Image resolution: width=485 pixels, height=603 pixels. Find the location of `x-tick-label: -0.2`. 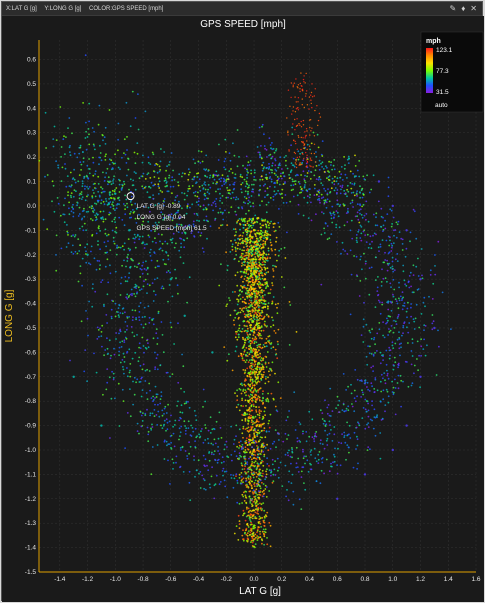

x-tick-label: -0.2 is located at coordinates (227, 579).